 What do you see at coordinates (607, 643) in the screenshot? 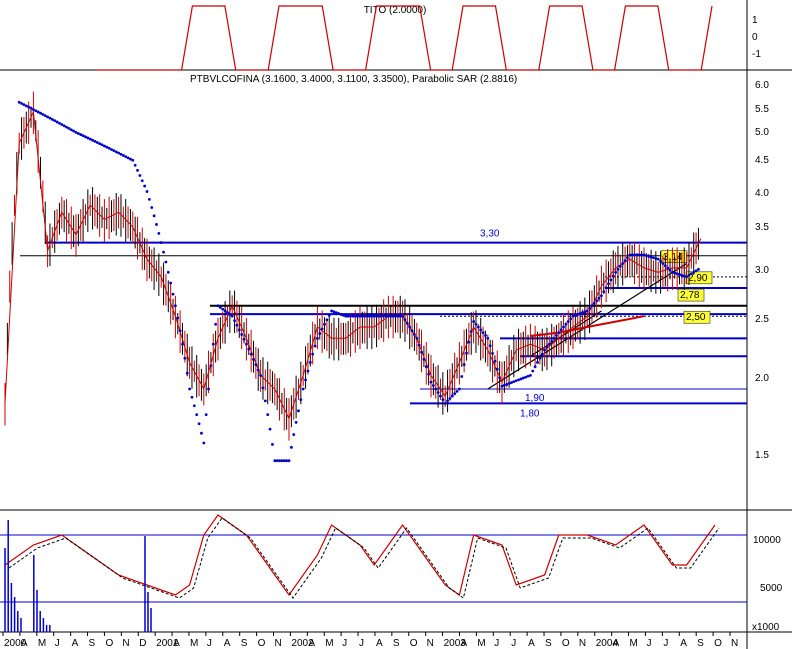
I see `x-tick-label: 2004` at bounding box center [607, 643].